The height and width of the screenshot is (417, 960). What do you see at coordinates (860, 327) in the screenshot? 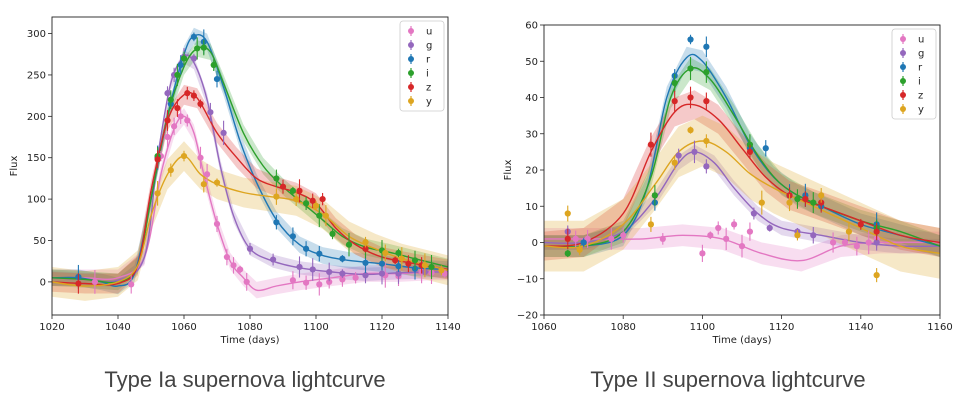
I see `x-tick-label: 1140` at bounding box center [860, 327].